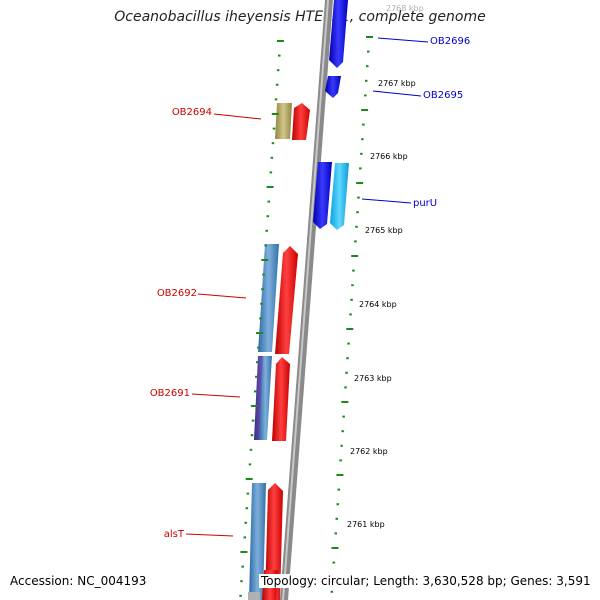 This screenshot has height=600, width=600. Describe the element at coordinates (384, 230) in the screenshot. I see `tick-label-2765: 2765 kbp` at that location.